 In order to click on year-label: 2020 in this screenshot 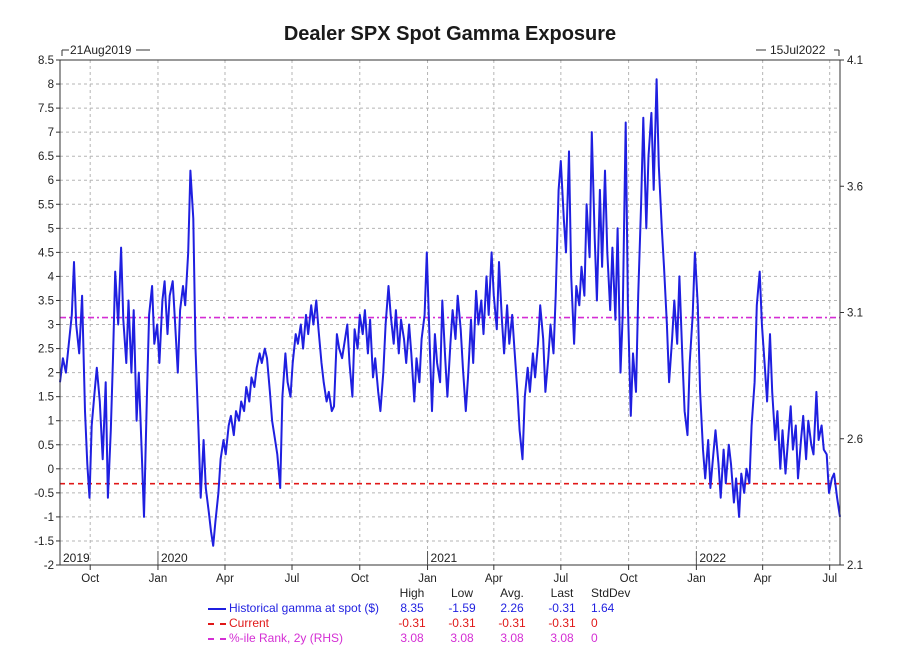, I will do `click(174, 558)`.